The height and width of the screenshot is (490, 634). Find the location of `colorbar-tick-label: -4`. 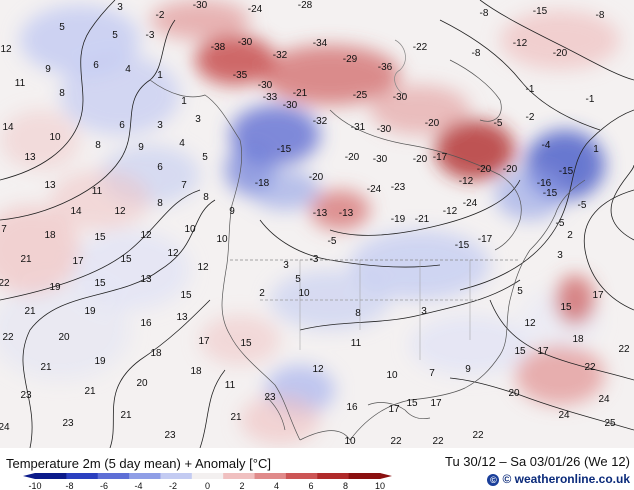

colorbar-tick-label: -4 is located at coordinates (138, 485).